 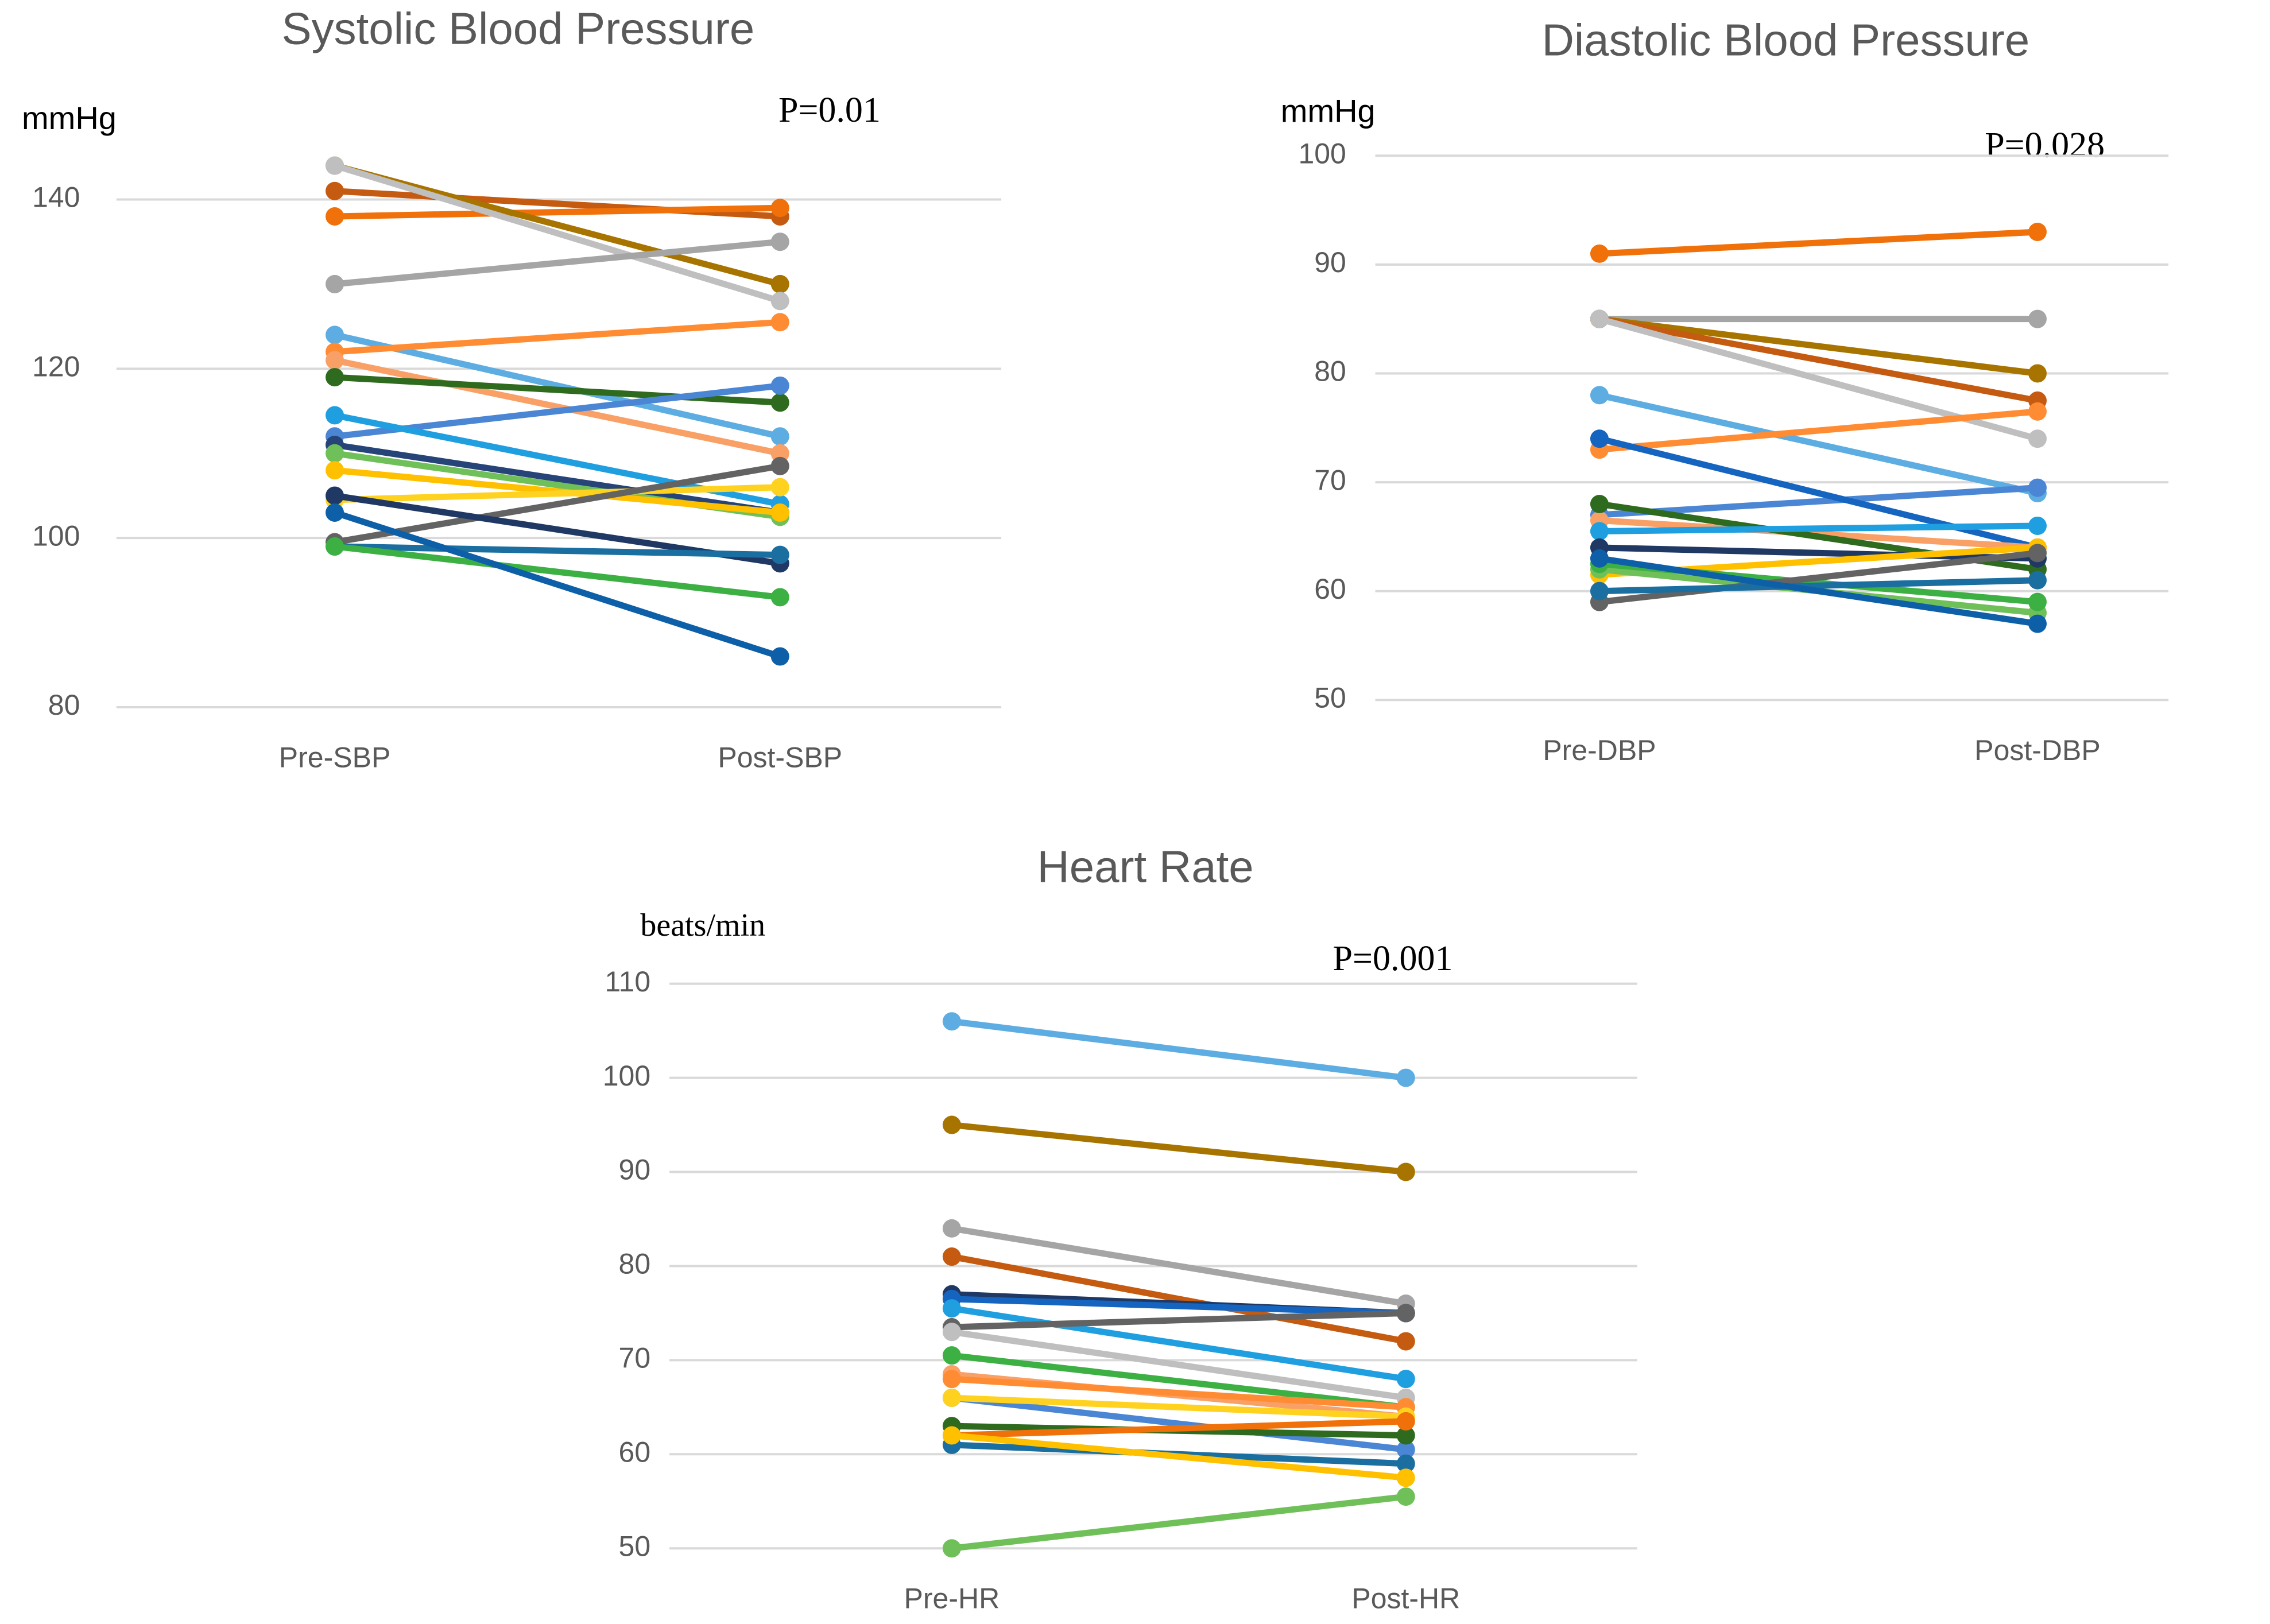 I want to click on chart-title: Systolic Blood Pressure, so click(x=518, y=28).